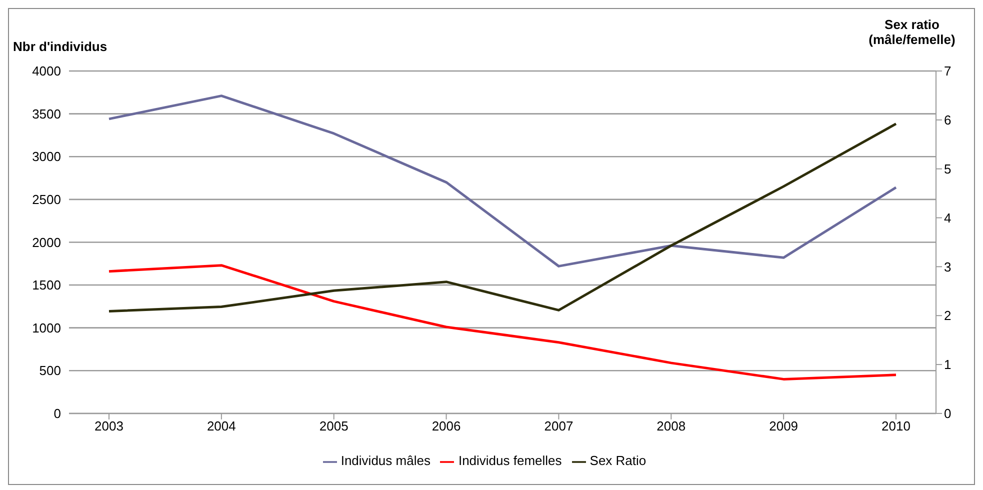 The width and height of the screenshot is (983, 490). What do you see at coordinates (46, 71) in the screenshot?
I see `y-tick-label: 4000` at bounding box center [46, 71].